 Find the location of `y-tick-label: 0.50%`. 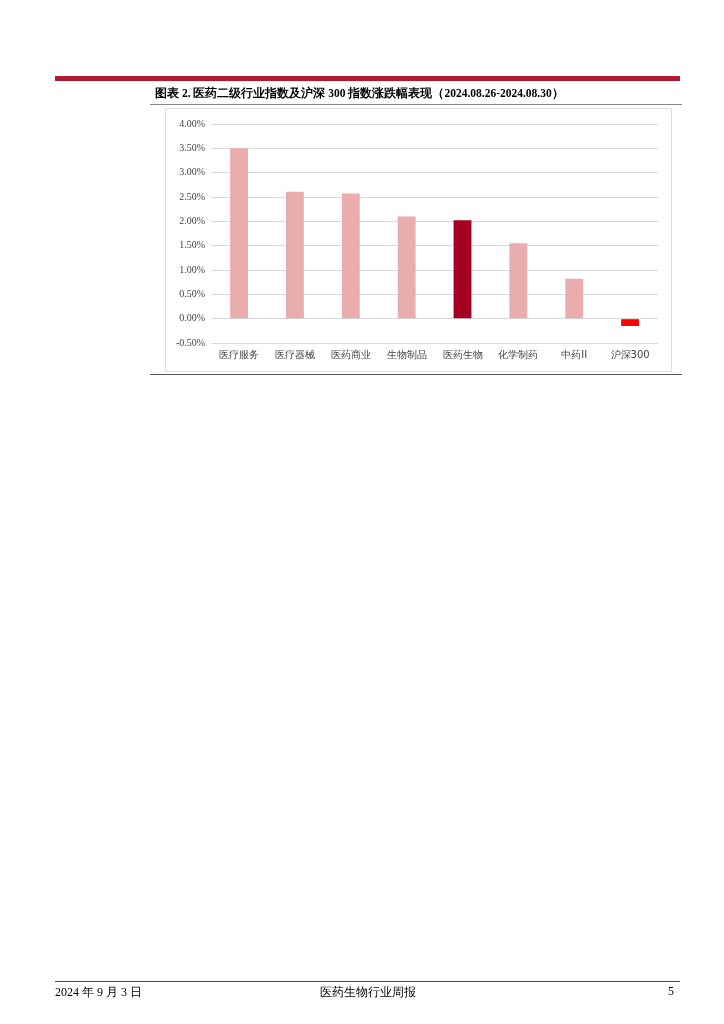

y-tick-label: 0.50% is located at coordinates (192, 293).